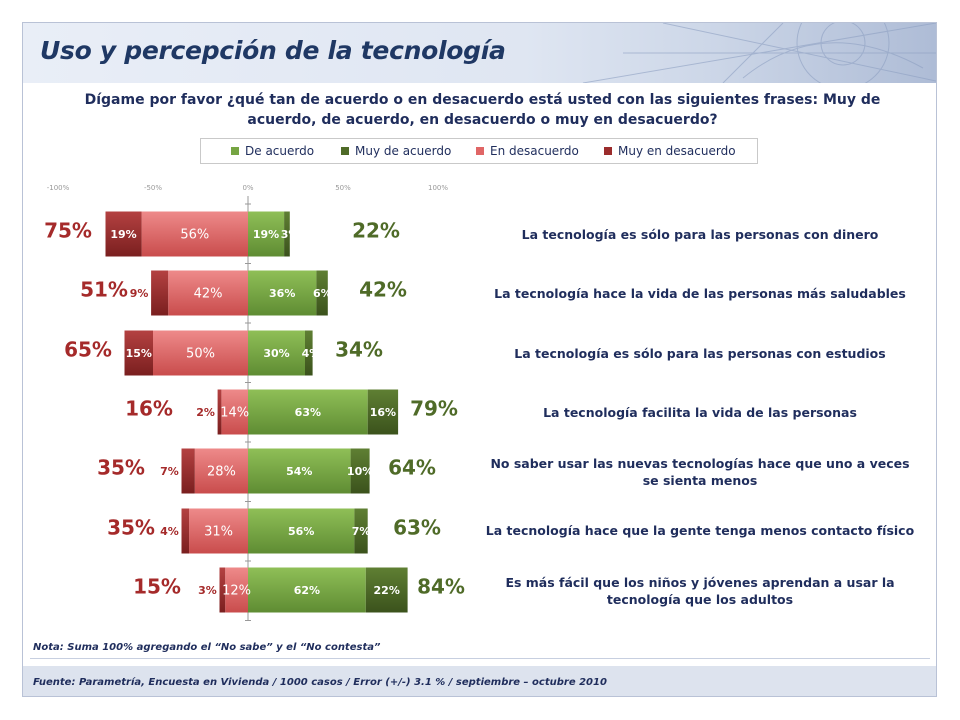 Image resolution: width=960 pixels, height=720 pixels. I want to click on total-disagree: 51%, so click(104, 290).